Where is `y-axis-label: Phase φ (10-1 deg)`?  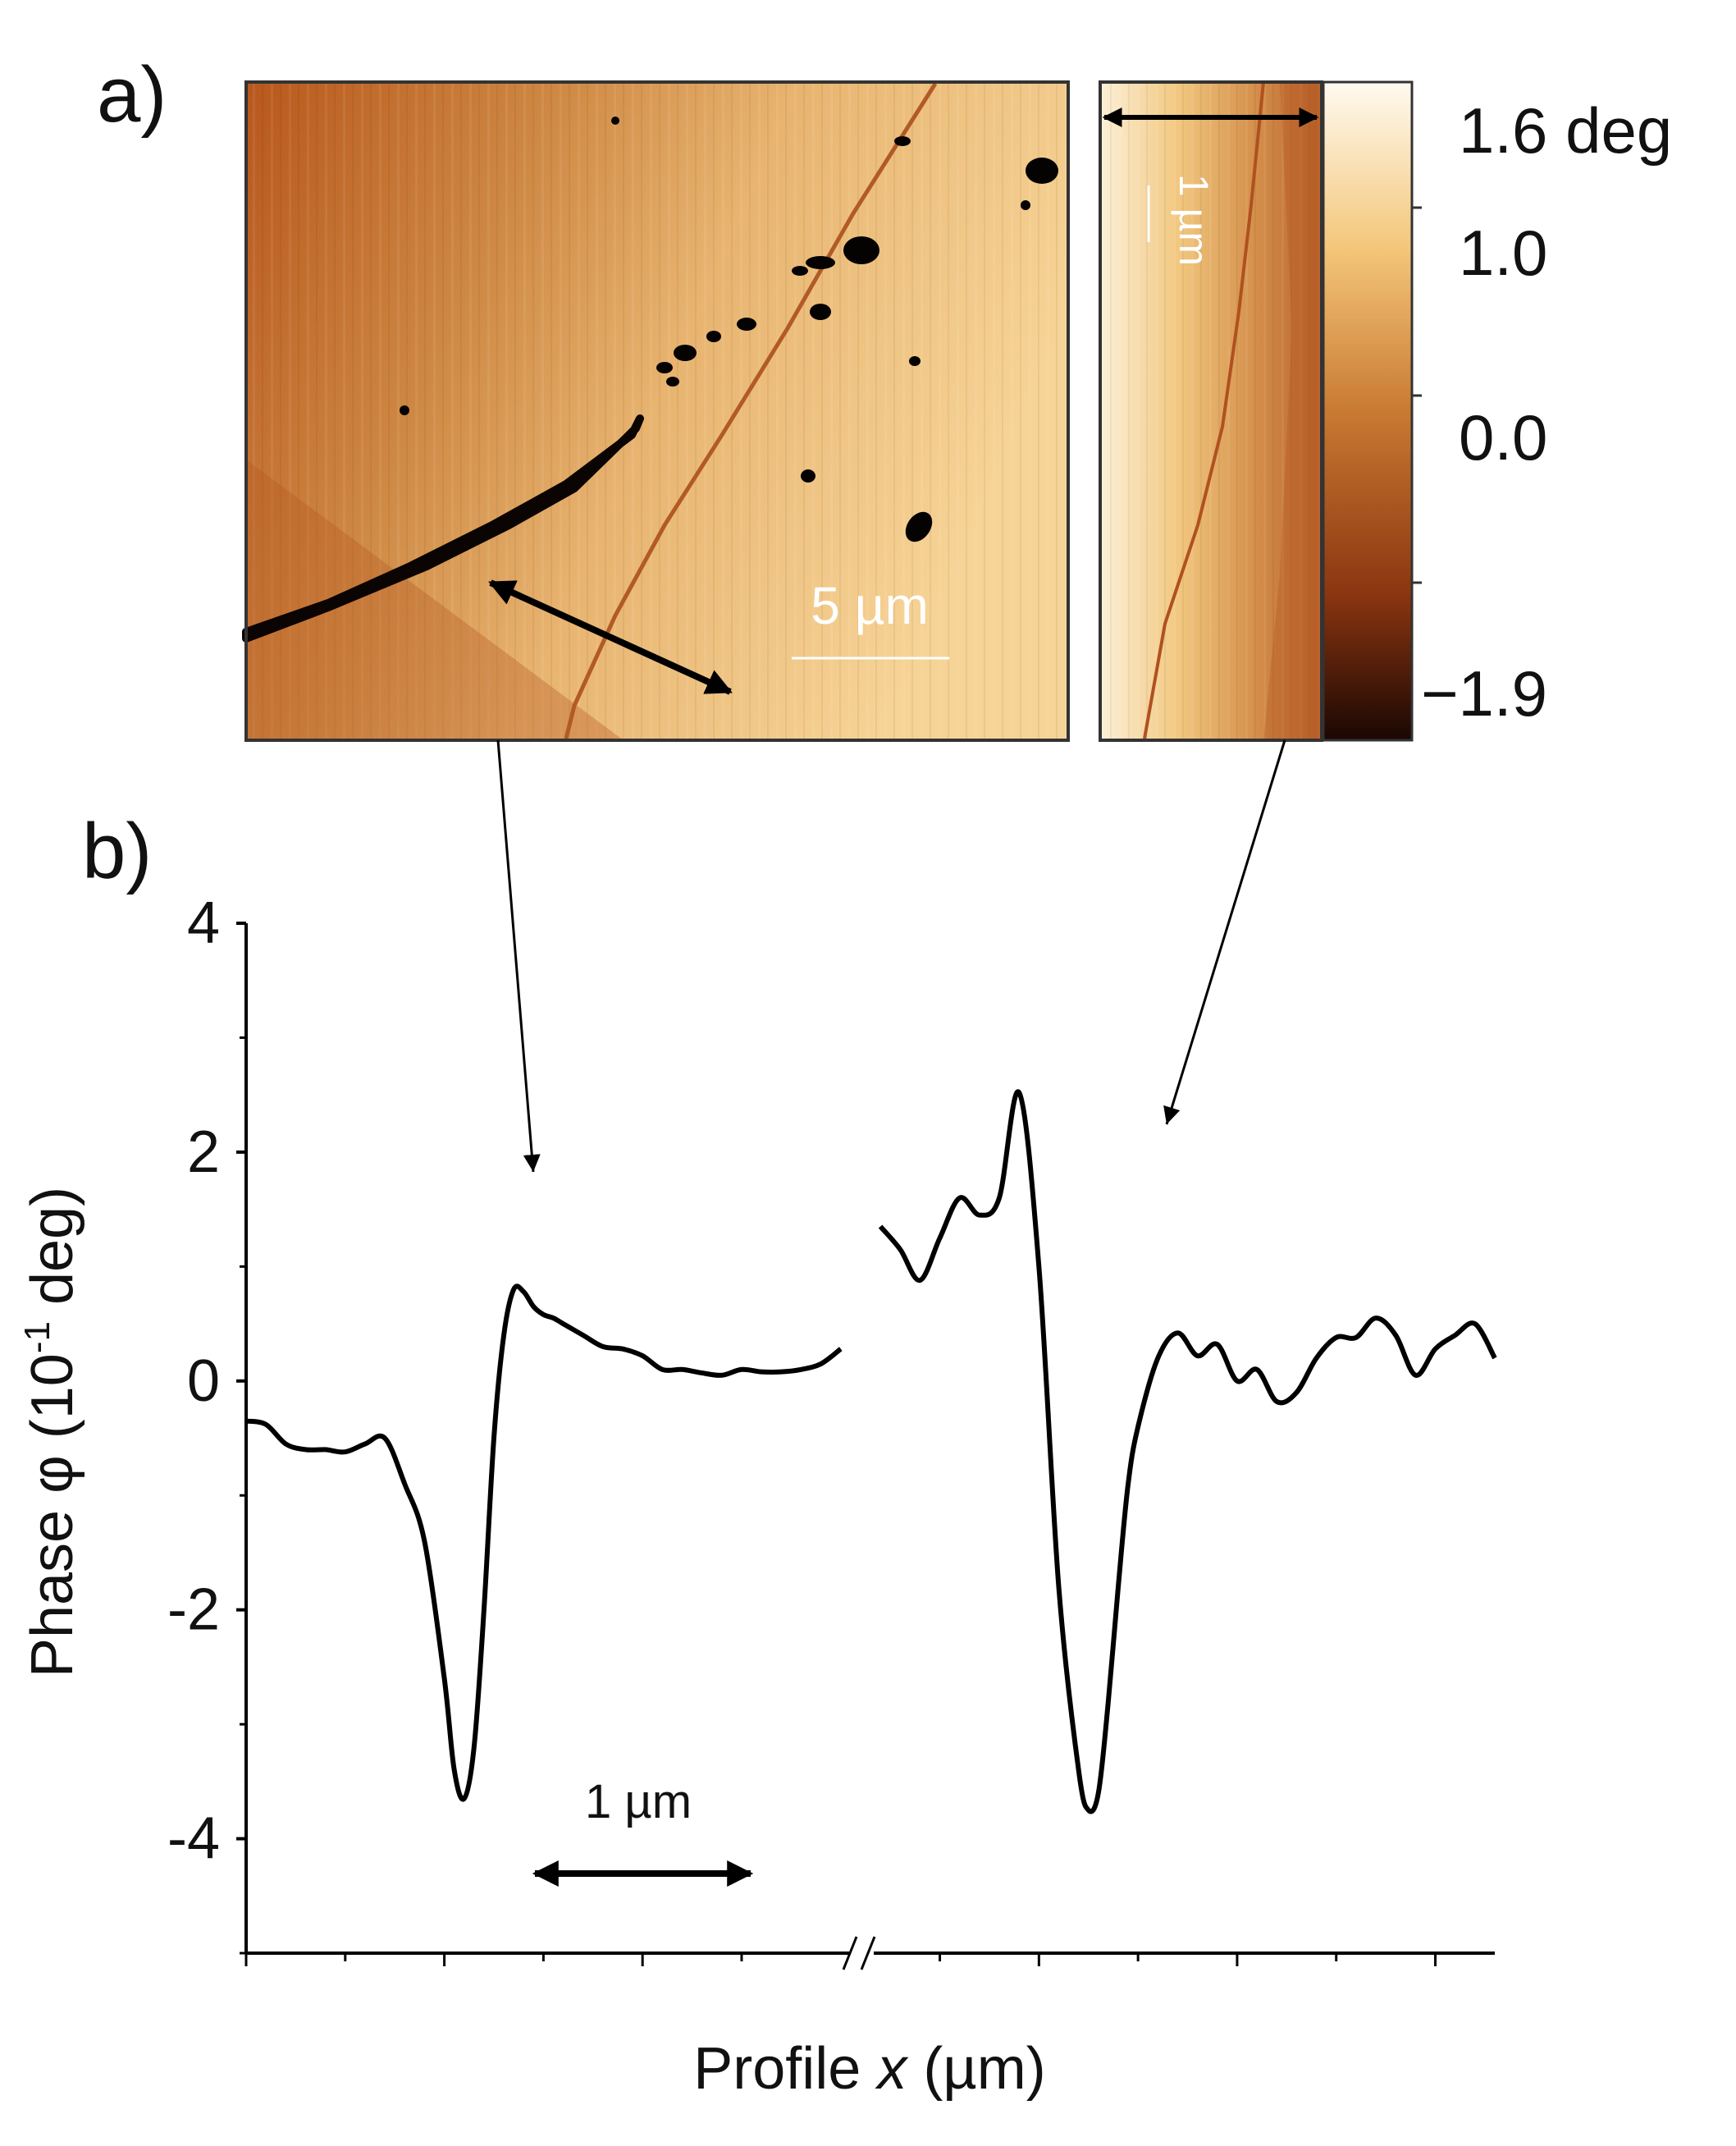
y-axis-label: Phase φ (10-1 deg) is located at coordinates (51, 1432).